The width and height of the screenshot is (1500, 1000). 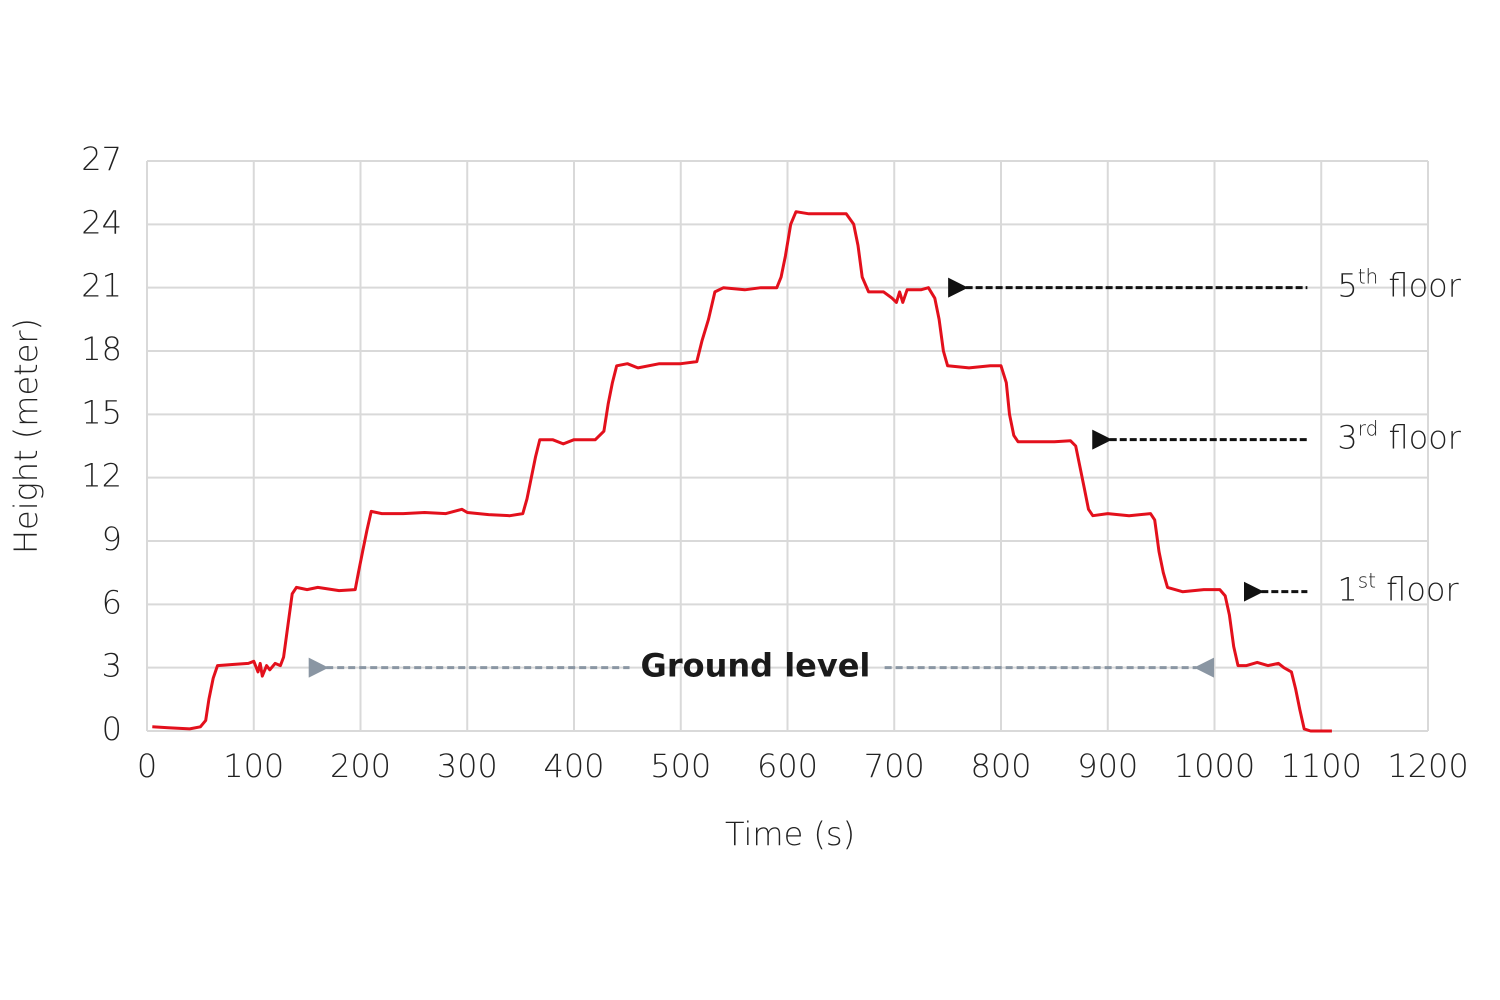 What do you see at coordinates (1347, 438) in the screenshot?
I see `floor-ordinal: 3` at bounding box center [1347, 438].